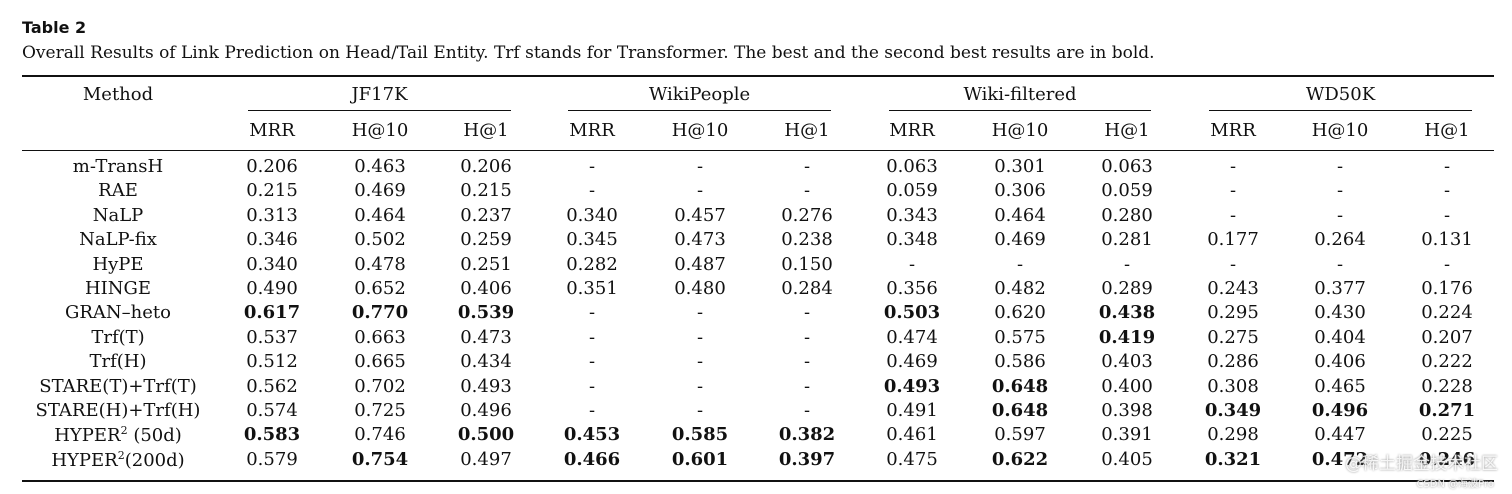  What do you see at coordinates (121, 455) in the screenshot?
I see `method-superscript: 2` at bounding box center [121, 455].